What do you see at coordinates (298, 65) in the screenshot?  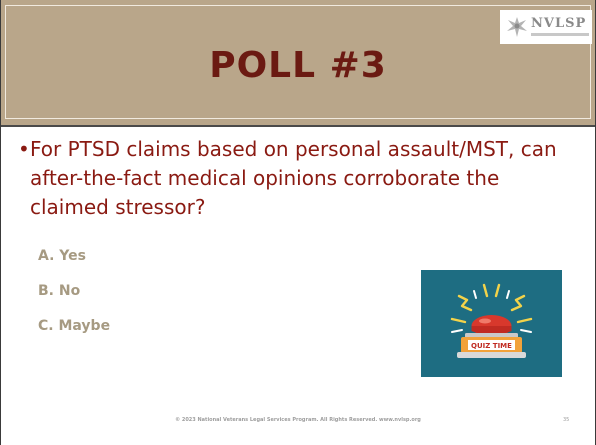 I see `slide-title: POLL #3` at bounding box center [298, 65].